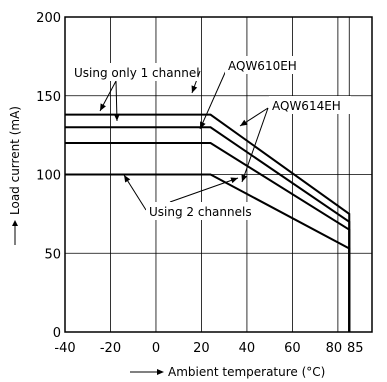  What do you see at coordinates (48, 18) in the screenshot?
I see `y-tick-label: 200` at bounding box center [48, 18].